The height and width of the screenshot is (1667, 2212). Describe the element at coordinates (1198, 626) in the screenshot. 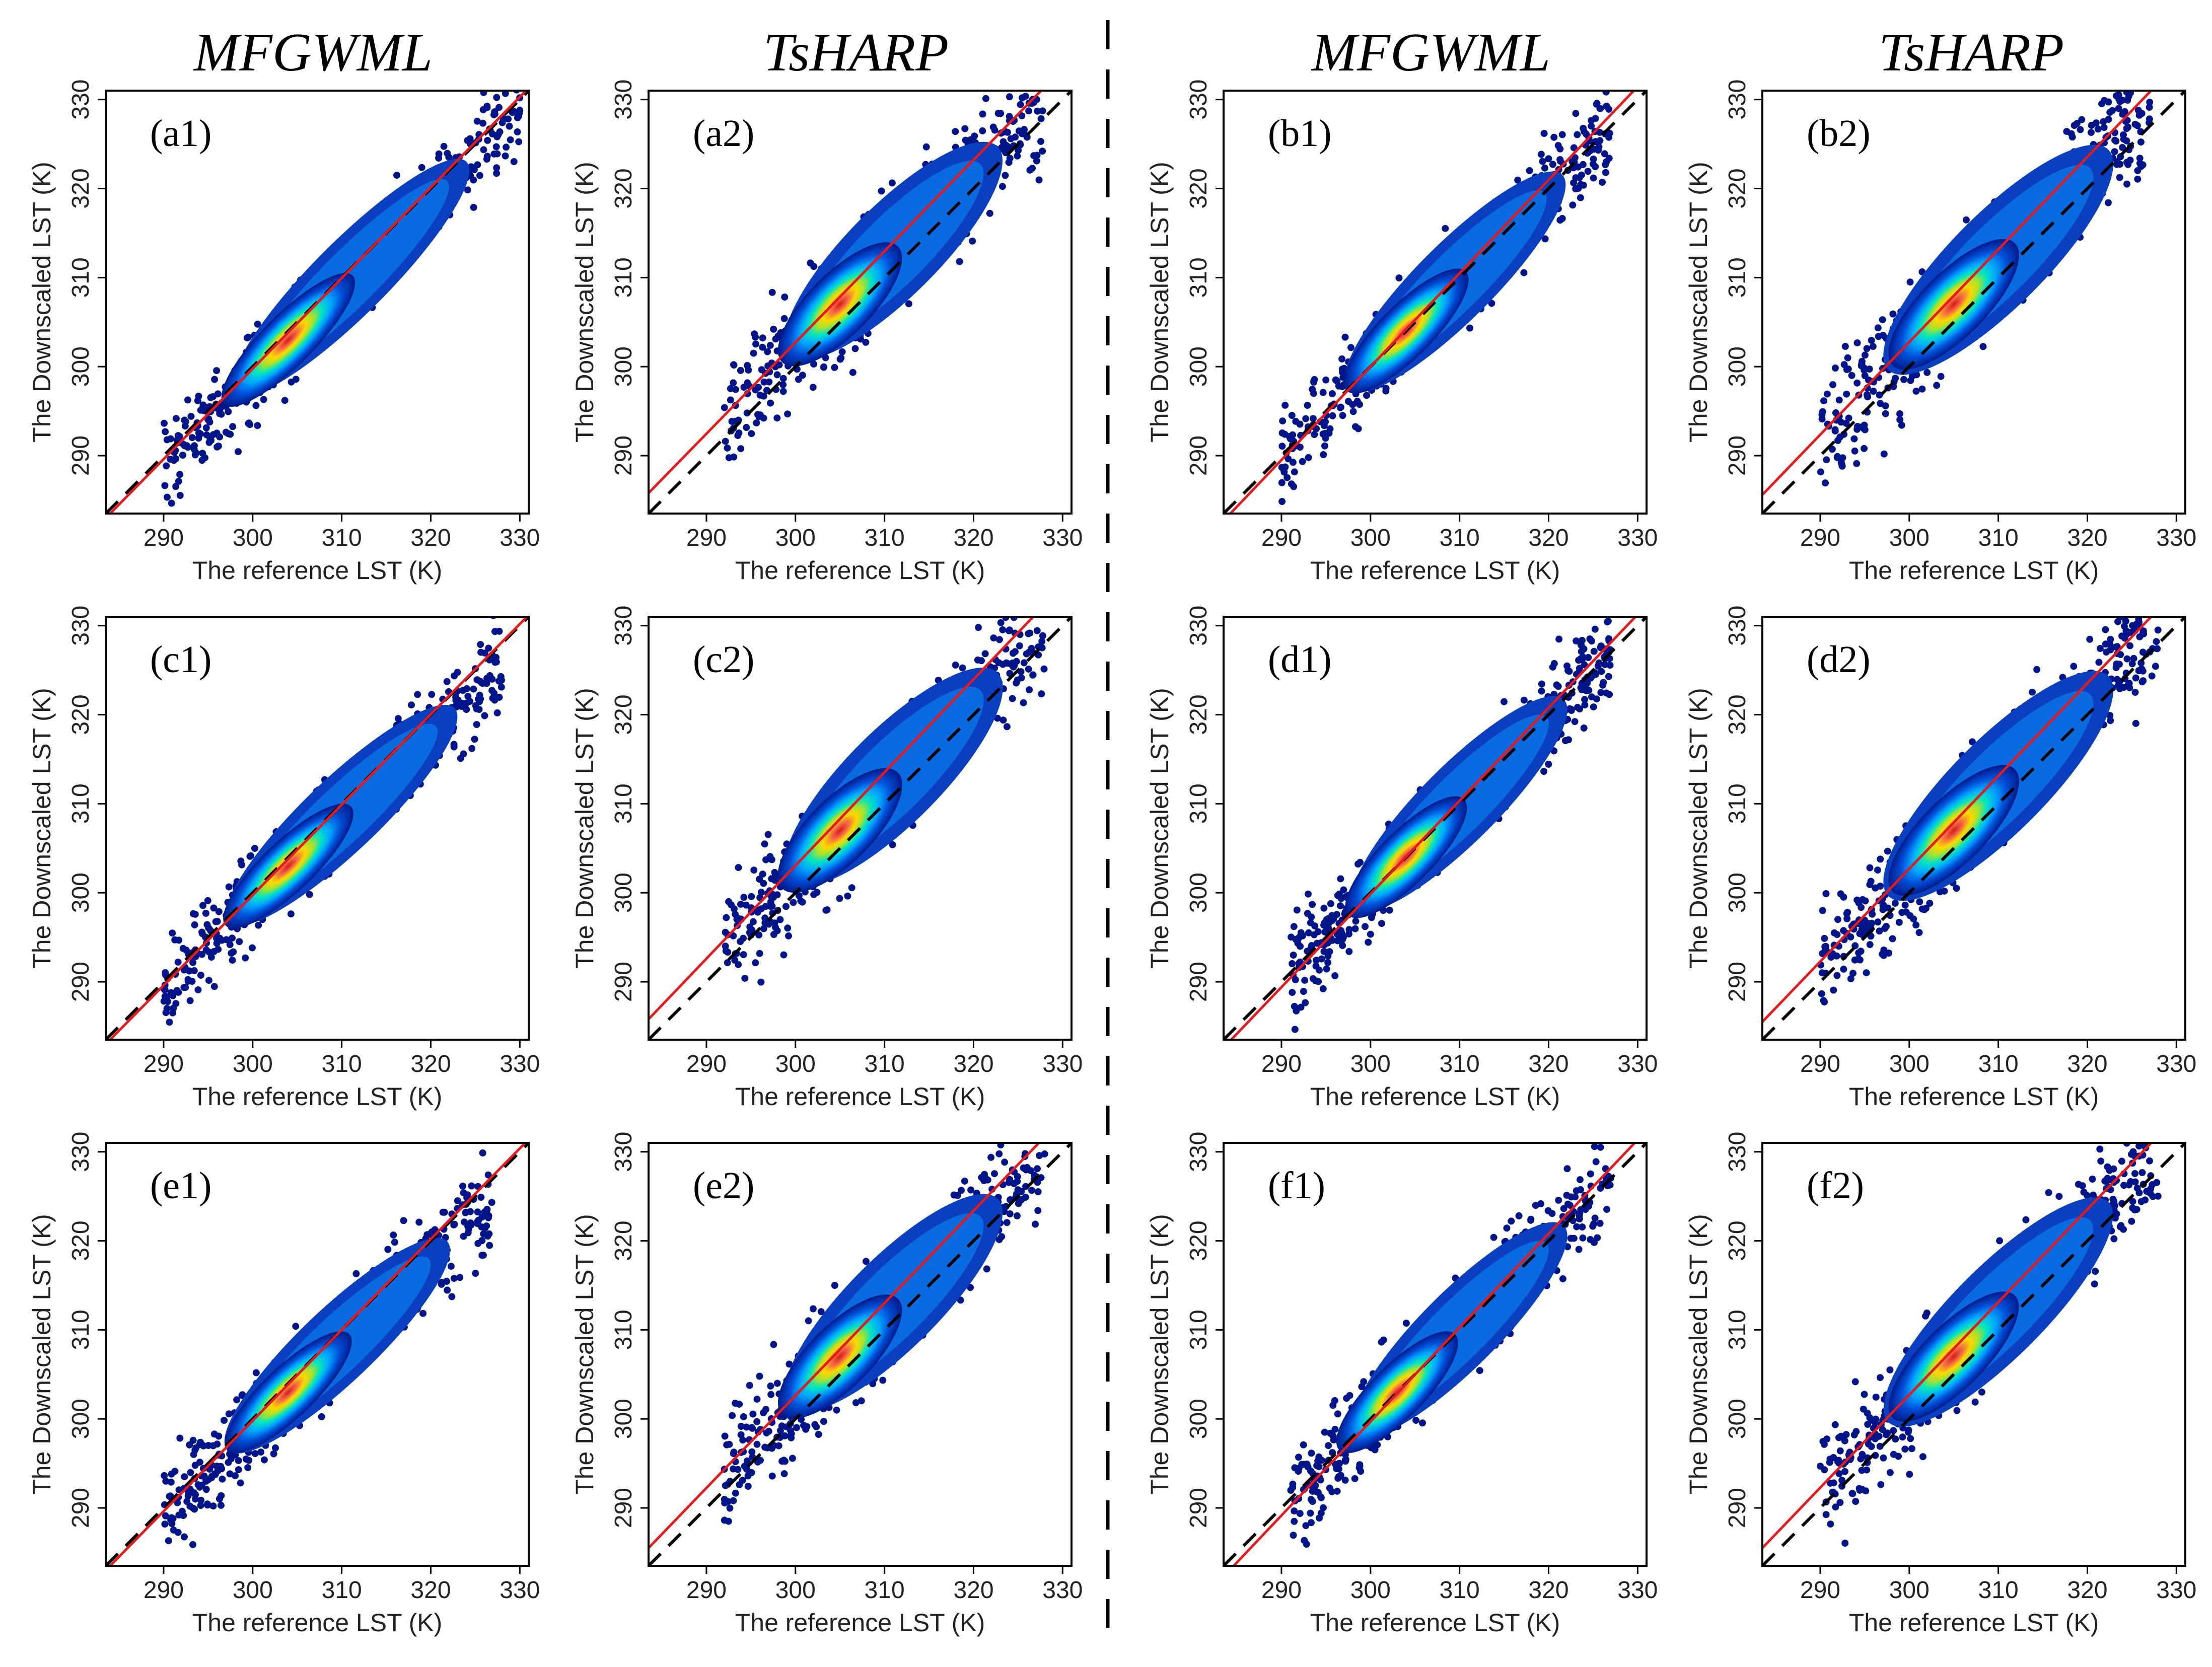

I see `y-tick-label: 330` at that location.